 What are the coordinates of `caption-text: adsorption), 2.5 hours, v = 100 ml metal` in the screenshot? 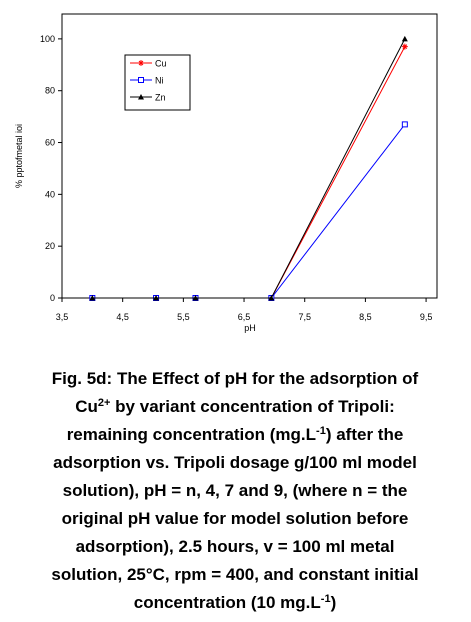 It's located at (235, 546).